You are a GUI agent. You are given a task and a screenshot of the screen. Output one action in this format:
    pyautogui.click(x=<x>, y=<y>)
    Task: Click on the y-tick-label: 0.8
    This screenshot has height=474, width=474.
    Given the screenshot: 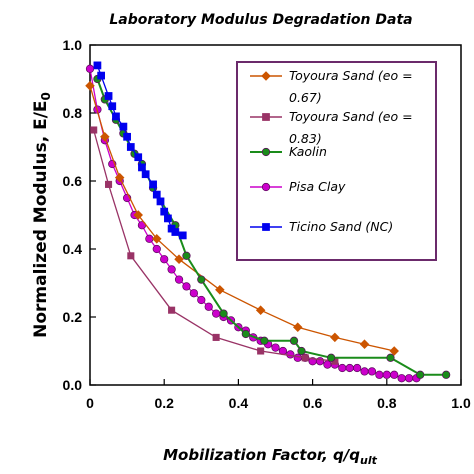 What is the action you would take?
    pyautogui.click(x=73, y=113)
    